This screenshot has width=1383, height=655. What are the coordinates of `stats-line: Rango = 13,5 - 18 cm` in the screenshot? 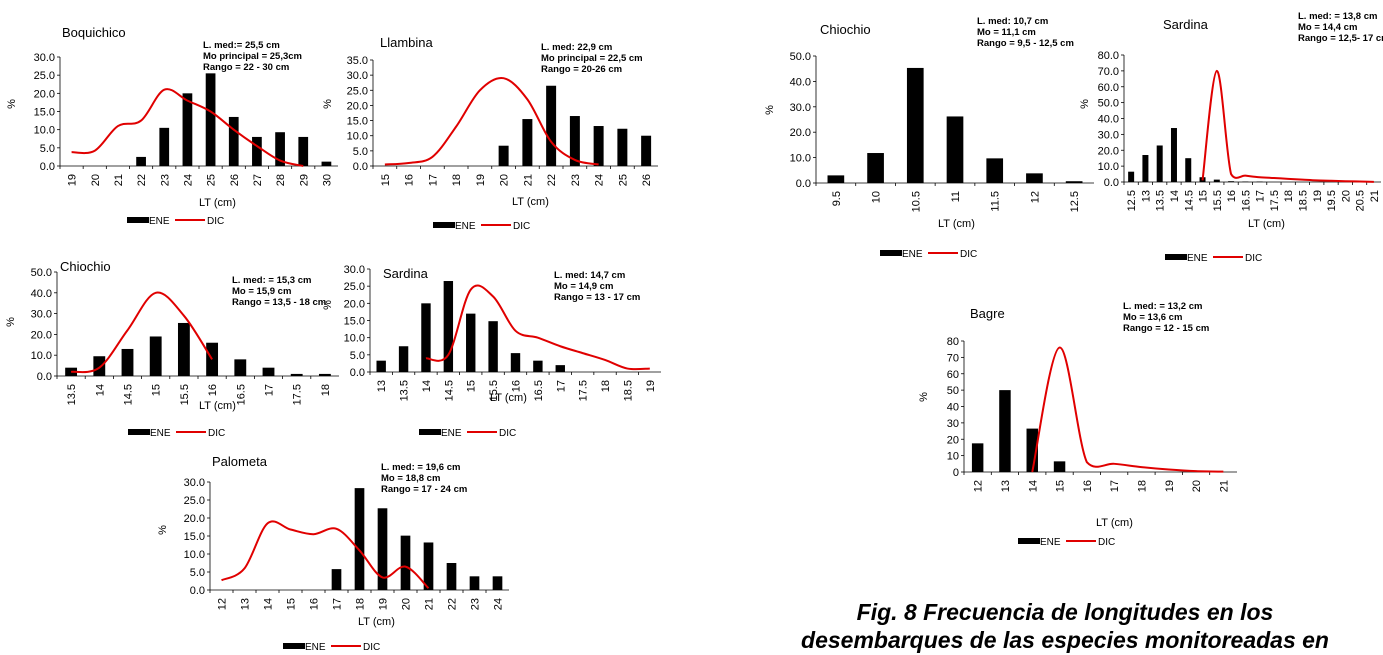 It's located at (279, 302).